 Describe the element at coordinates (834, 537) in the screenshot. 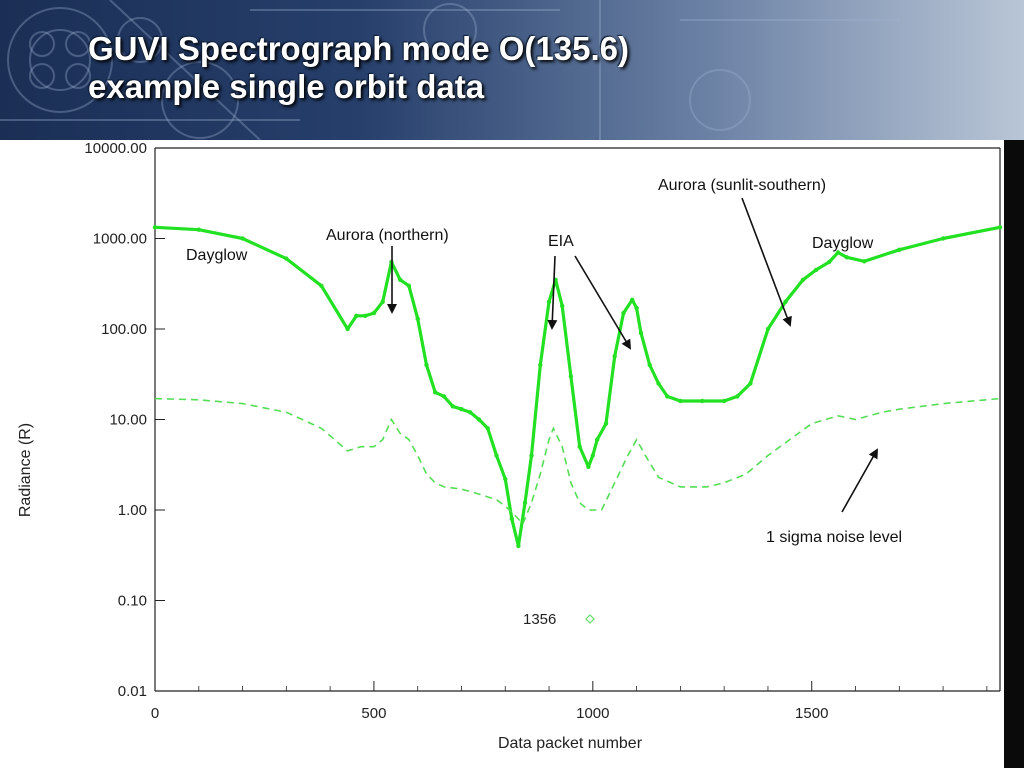

I see `annotation-noise-level: 1 sigma noise level` at that location.